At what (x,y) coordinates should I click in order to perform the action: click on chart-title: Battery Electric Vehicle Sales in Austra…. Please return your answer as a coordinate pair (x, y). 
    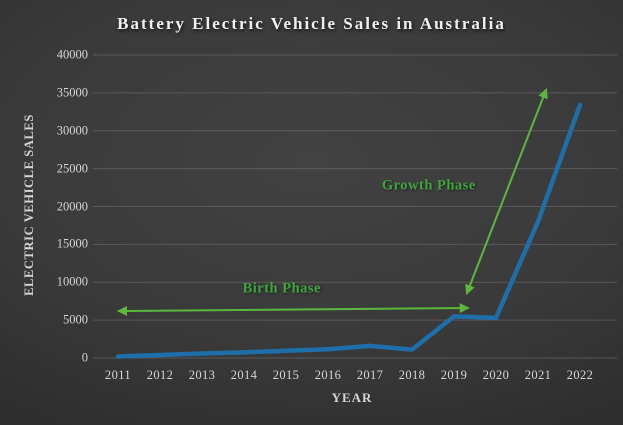
    Looking at the image, I should click on (311, 23).